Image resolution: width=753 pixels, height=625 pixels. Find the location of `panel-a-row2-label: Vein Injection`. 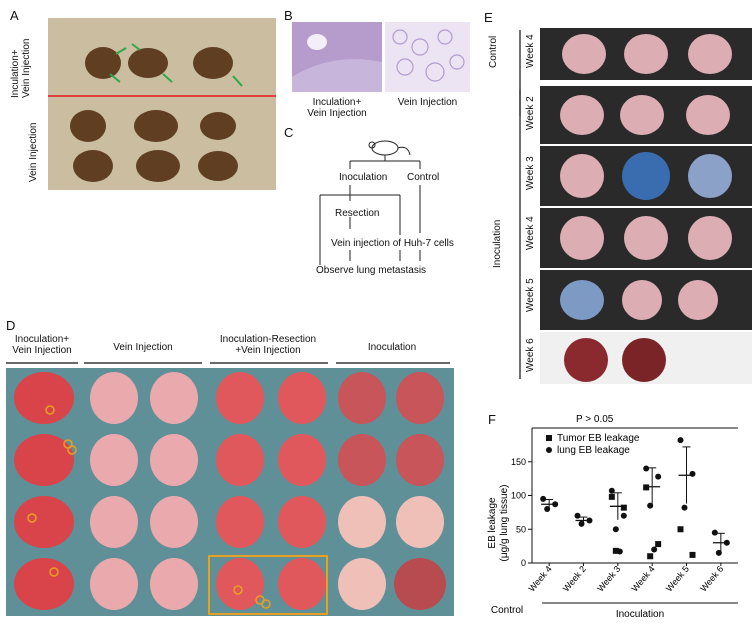

panel-a-row2-label: Vein Injection is located at coordinates (33, 152).